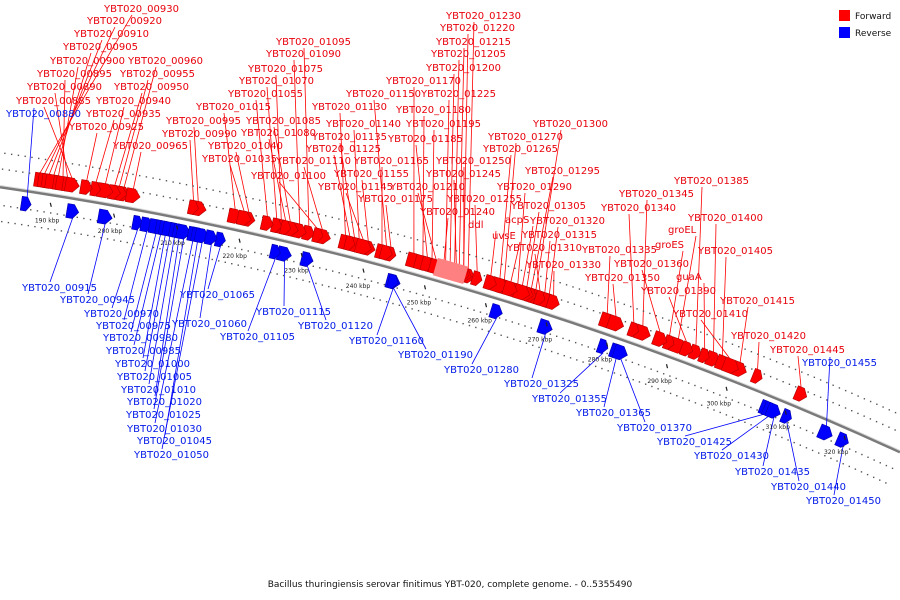 The width and height of the screenshot is (900, 600). What do you see at coordinates (143, 351) in the screenshot?
I see `reverse-gene-label: YBT020_00985` at bounding box center [143, 351].